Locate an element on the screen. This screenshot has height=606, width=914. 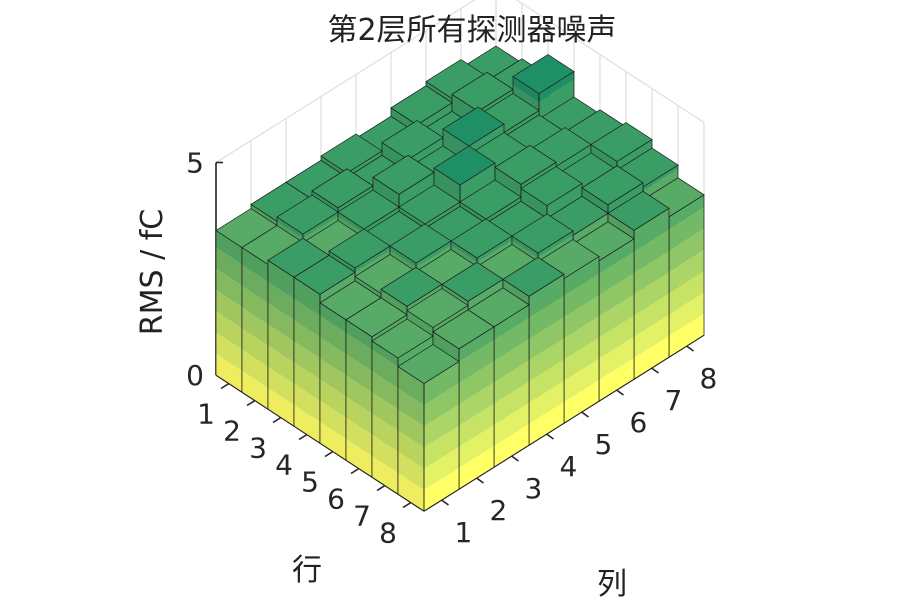
col-tick-label-8: 8 is located at coordinates (709, 378).